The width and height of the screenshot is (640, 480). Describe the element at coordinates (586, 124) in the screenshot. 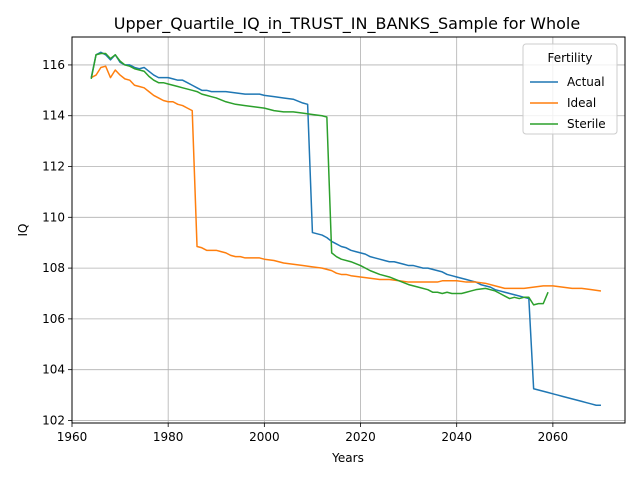

I see `legend-label-sterile: Sterile` at that location.